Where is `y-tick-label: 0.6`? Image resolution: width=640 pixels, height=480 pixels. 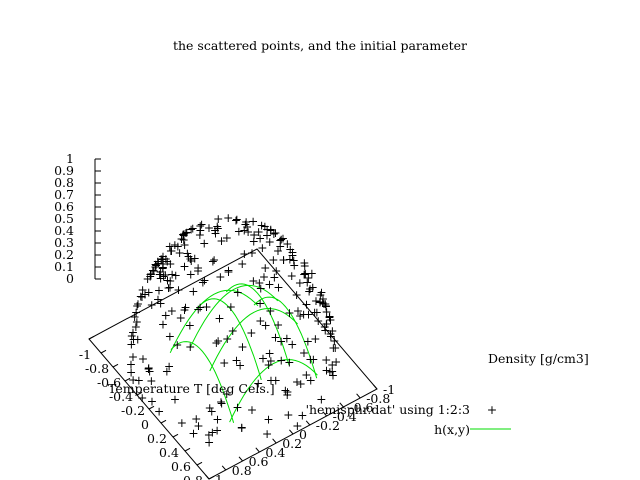
y-tick-label: 0.6 is located at coordinates (259, 461).